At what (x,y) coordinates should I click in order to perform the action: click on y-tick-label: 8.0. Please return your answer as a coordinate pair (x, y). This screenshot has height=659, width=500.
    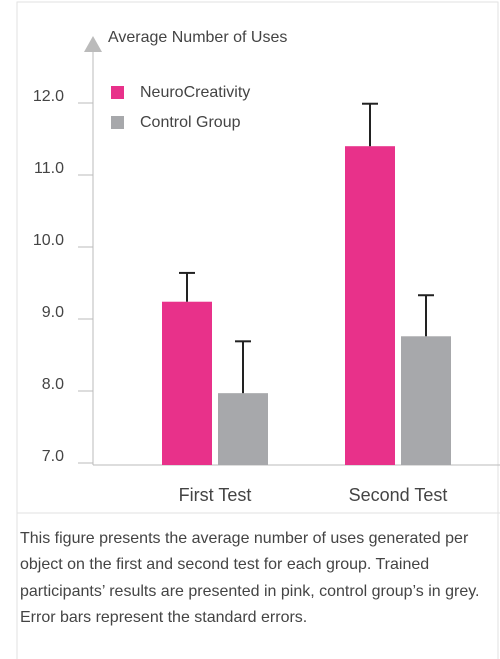
    Looking at the image, I should click on (53, 384).